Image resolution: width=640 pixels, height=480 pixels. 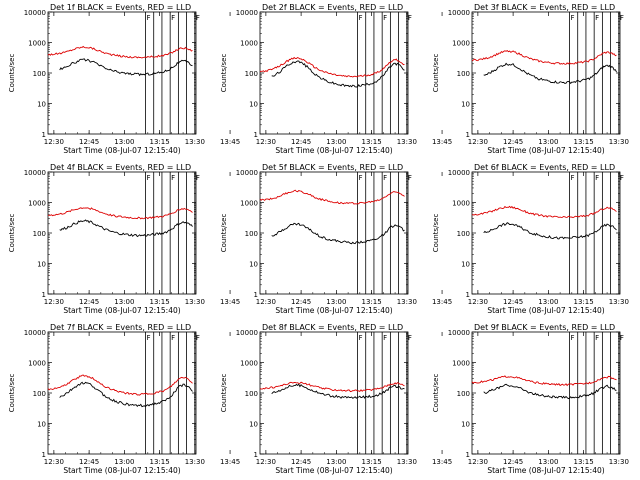 What do you see at coordinates (332, 7) in the screenshot?
I see `panel-title: Det 2f BLACK = Events, RED = LLD` at bounding box center [332, 7].